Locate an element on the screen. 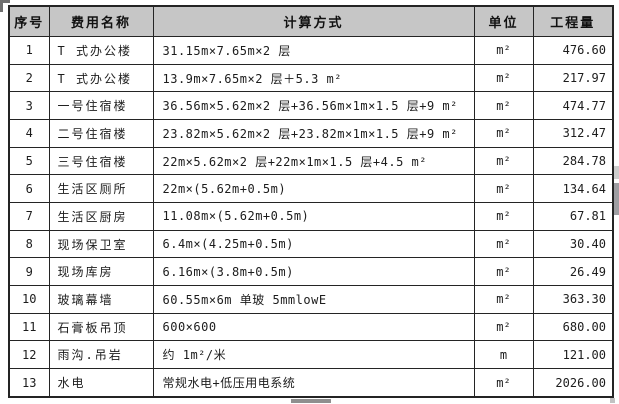  fee-name-cell: 玻璃幕墙 is located at coordinates (101, 299).